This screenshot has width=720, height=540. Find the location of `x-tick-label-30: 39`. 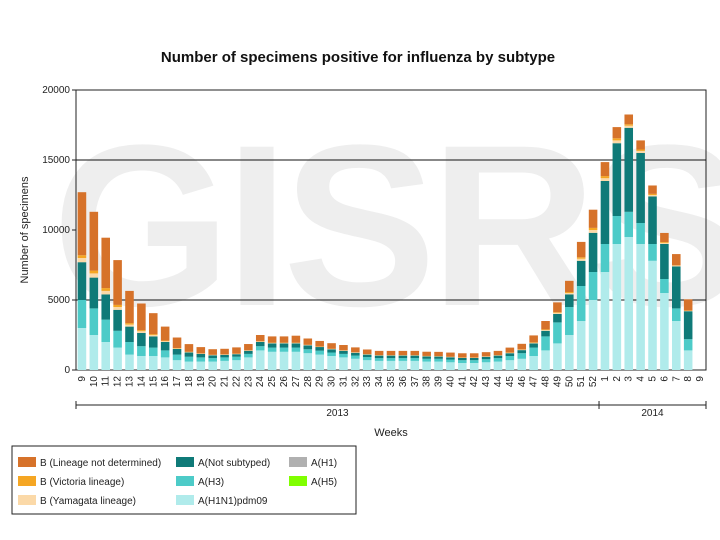

x-tick-label-30: 39 is located at coordinates (439, 382).